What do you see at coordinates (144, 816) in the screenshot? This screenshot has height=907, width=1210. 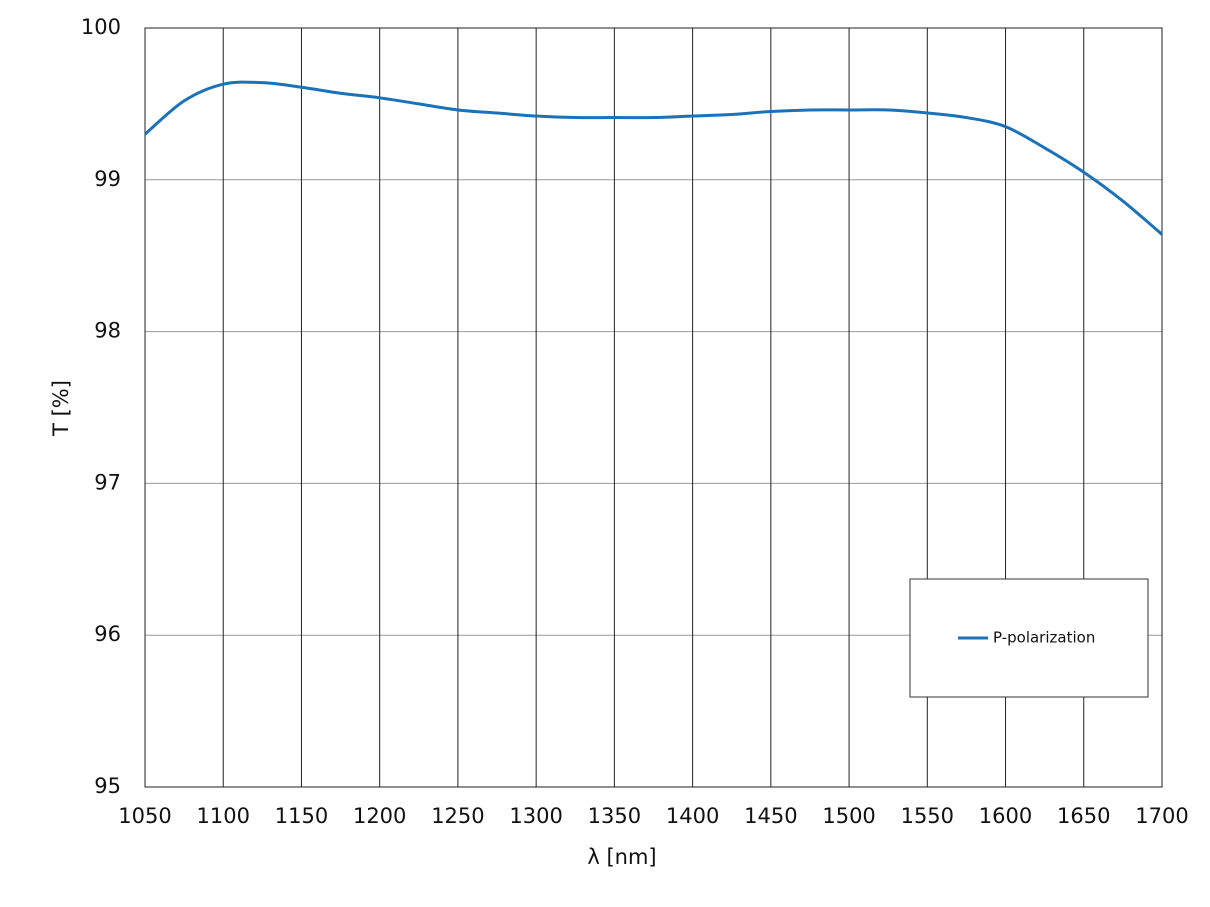 I see `x-tick-label: 1050` at bounding box center [144, 816].